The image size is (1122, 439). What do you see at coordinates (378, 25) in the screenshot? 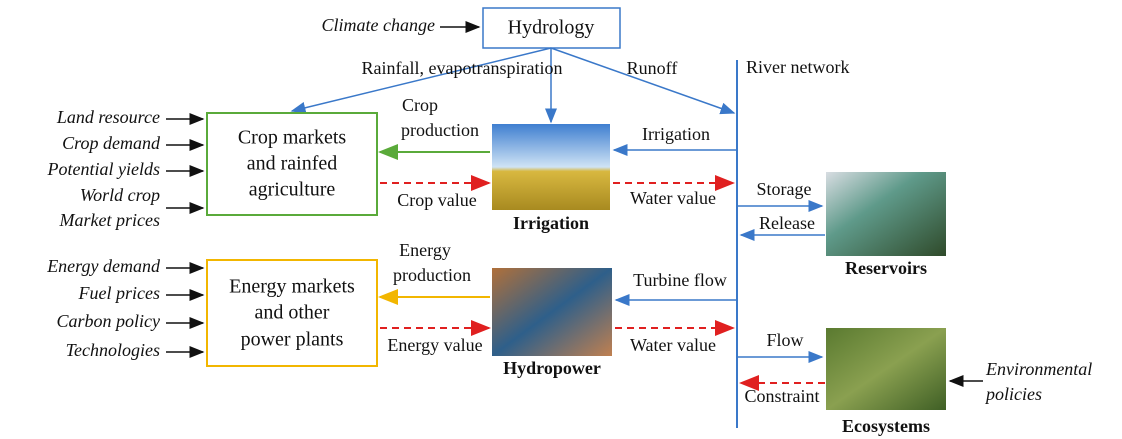
I see `climate-change: Climate change` at bounding box center [378, 25].